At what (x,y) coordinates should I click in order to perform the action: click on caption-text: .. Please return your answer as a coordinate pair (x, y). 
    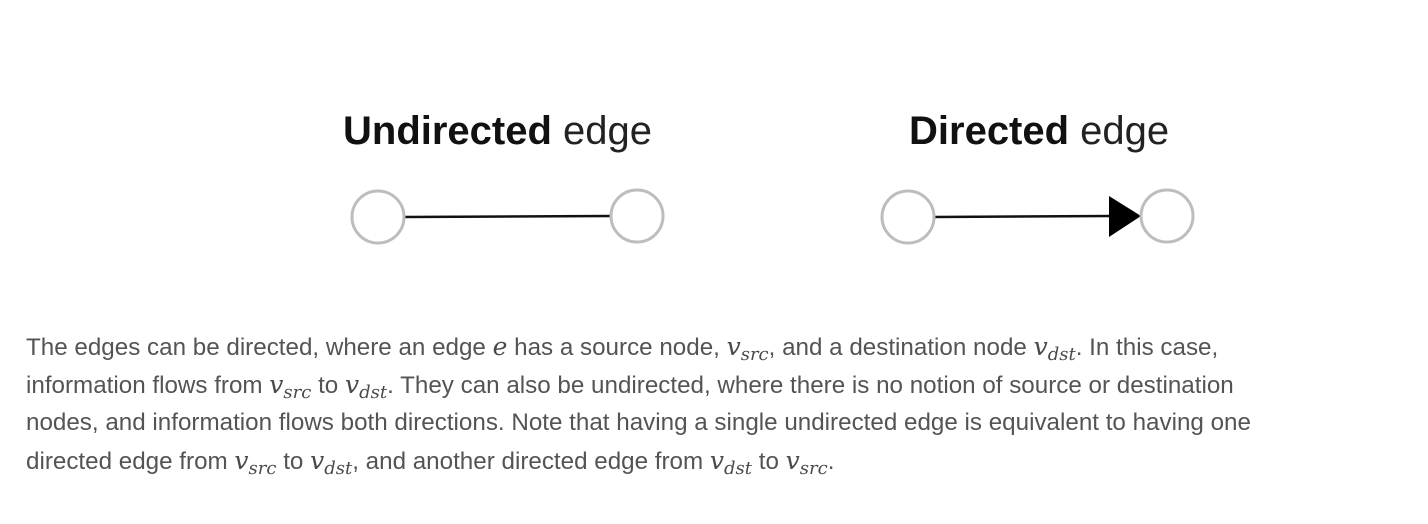
    Looking at the image, I should click on (831, 461).